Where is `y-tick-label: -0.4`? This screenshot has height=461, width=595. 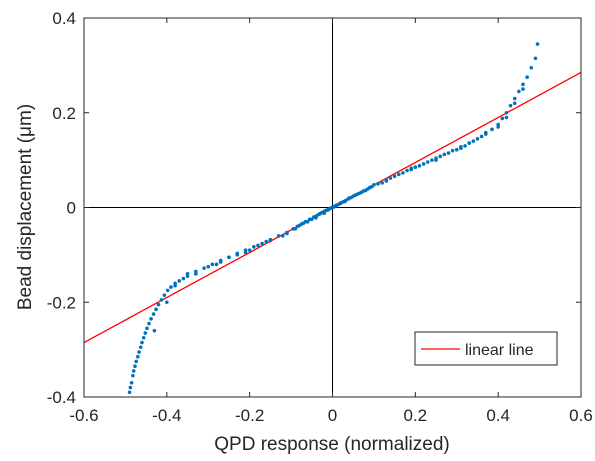 y-tick-label: -0.4 is located at coordinates (61, 397).